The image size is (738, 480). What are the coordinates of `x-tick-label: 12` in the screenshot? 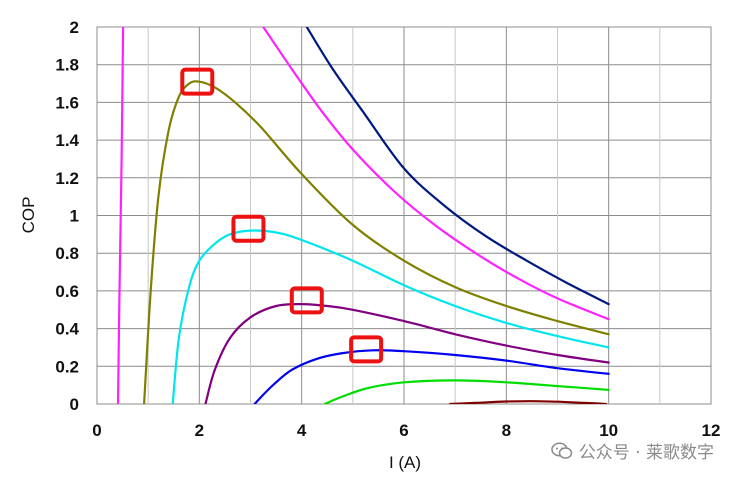 It's located at (711, 430).